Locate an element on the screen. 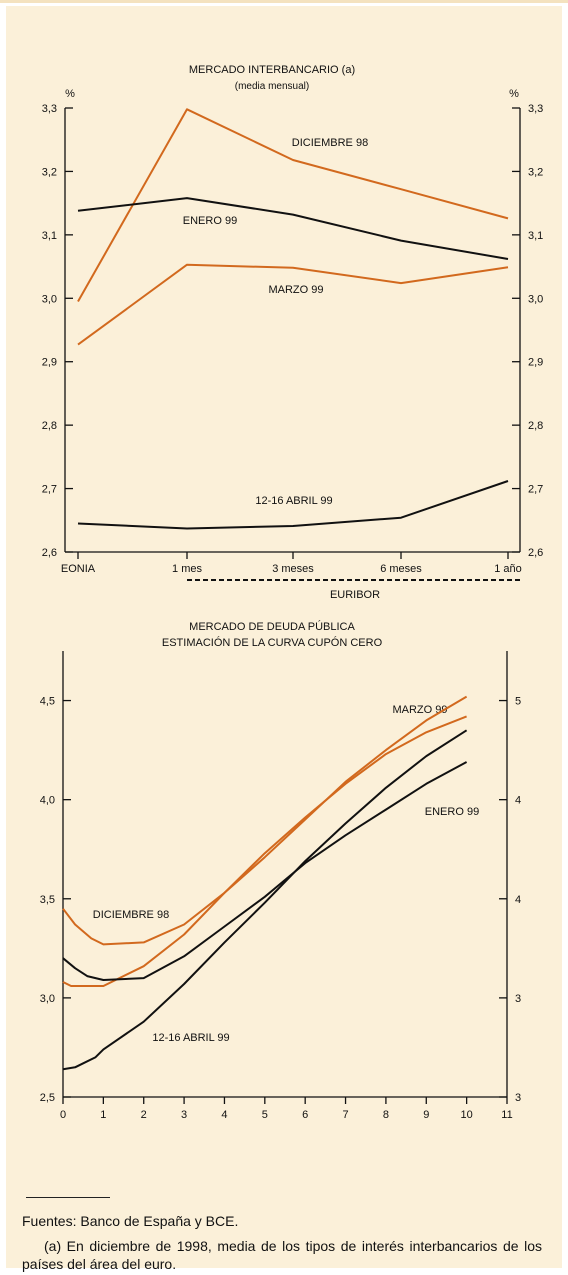  chart1-ylabel-left: % is located at coordinates (70, 94).